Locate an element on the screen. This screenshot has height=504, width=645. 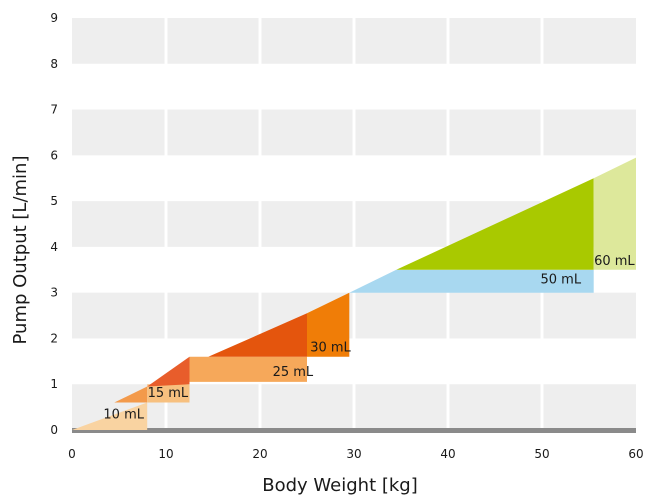
zone-label: 30 mL is located at coordinates (330, 347).